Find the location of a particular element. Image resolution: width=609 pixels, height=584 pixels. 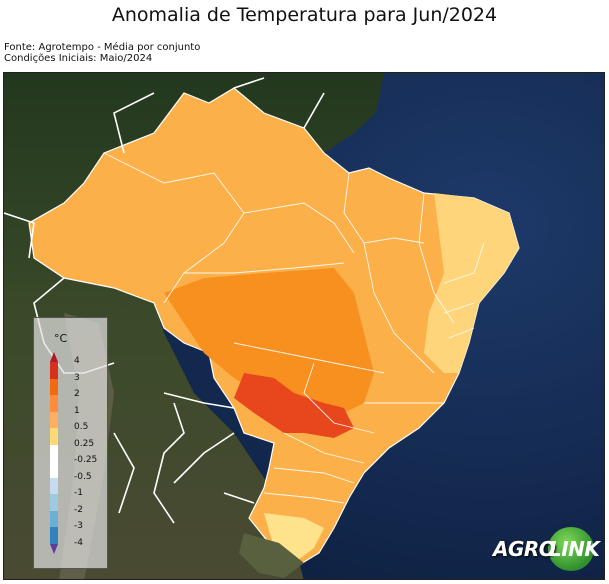

init-line: Condições Iniciais: Maio/2024 is located at coordinates (78, 58).